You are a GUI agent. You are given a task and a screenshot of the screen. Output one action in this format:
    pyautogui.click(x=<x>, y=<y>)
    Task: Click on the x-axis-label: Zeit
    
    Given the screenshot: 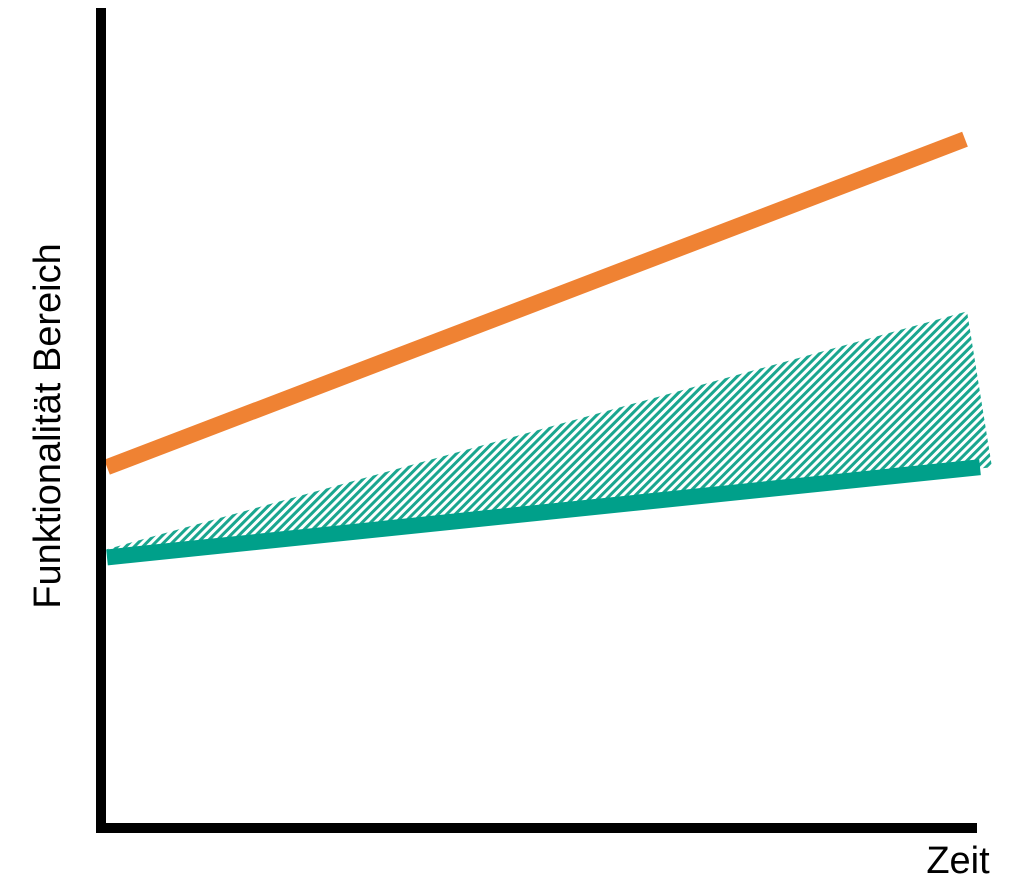 What is the action you would take?
    pyautogui.click(x=958, y=861)
    